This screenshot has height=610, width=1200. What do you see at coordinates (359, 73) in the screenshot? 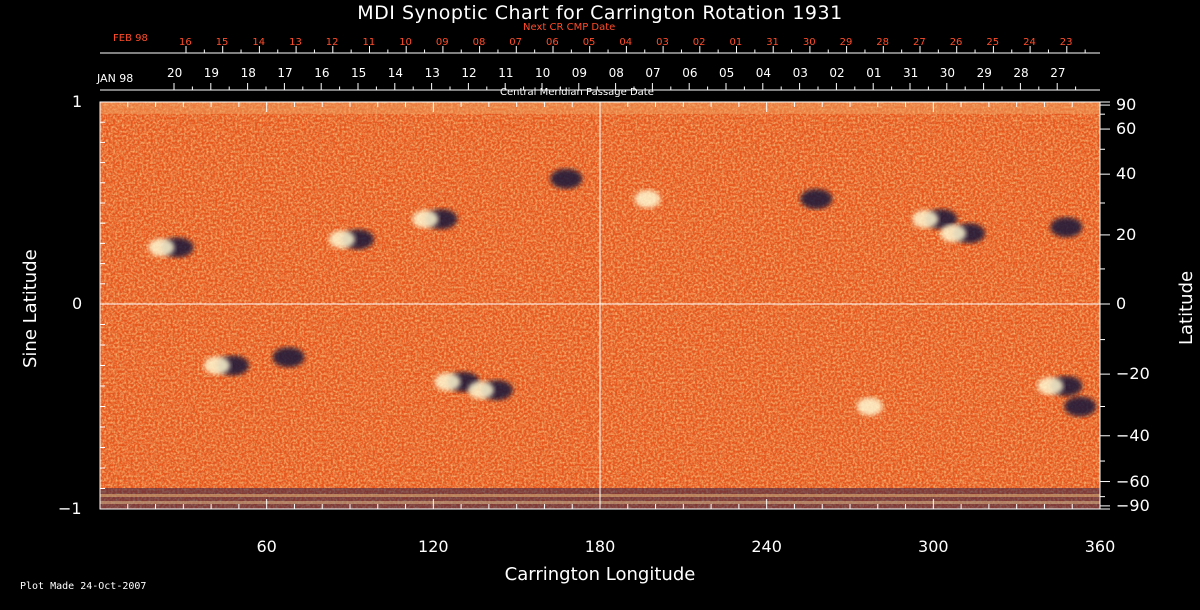
I see `cmp-date: 15` at bounding box center [359, 73].